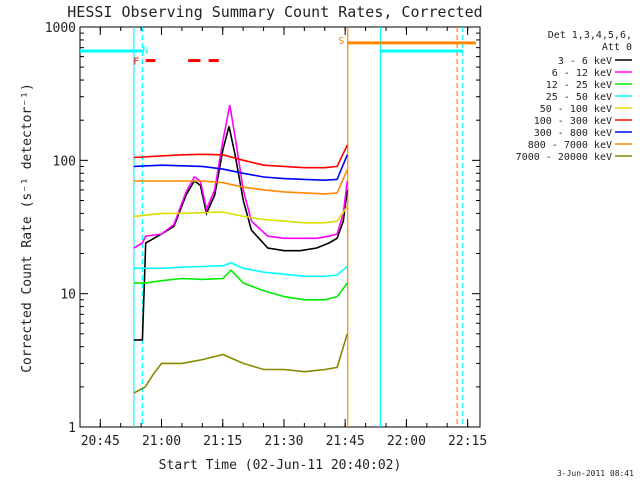 Image resolution: width=640 pixels, height=480 pixels. I want to click on x-tick-label: 21:15, so click(222, 441).